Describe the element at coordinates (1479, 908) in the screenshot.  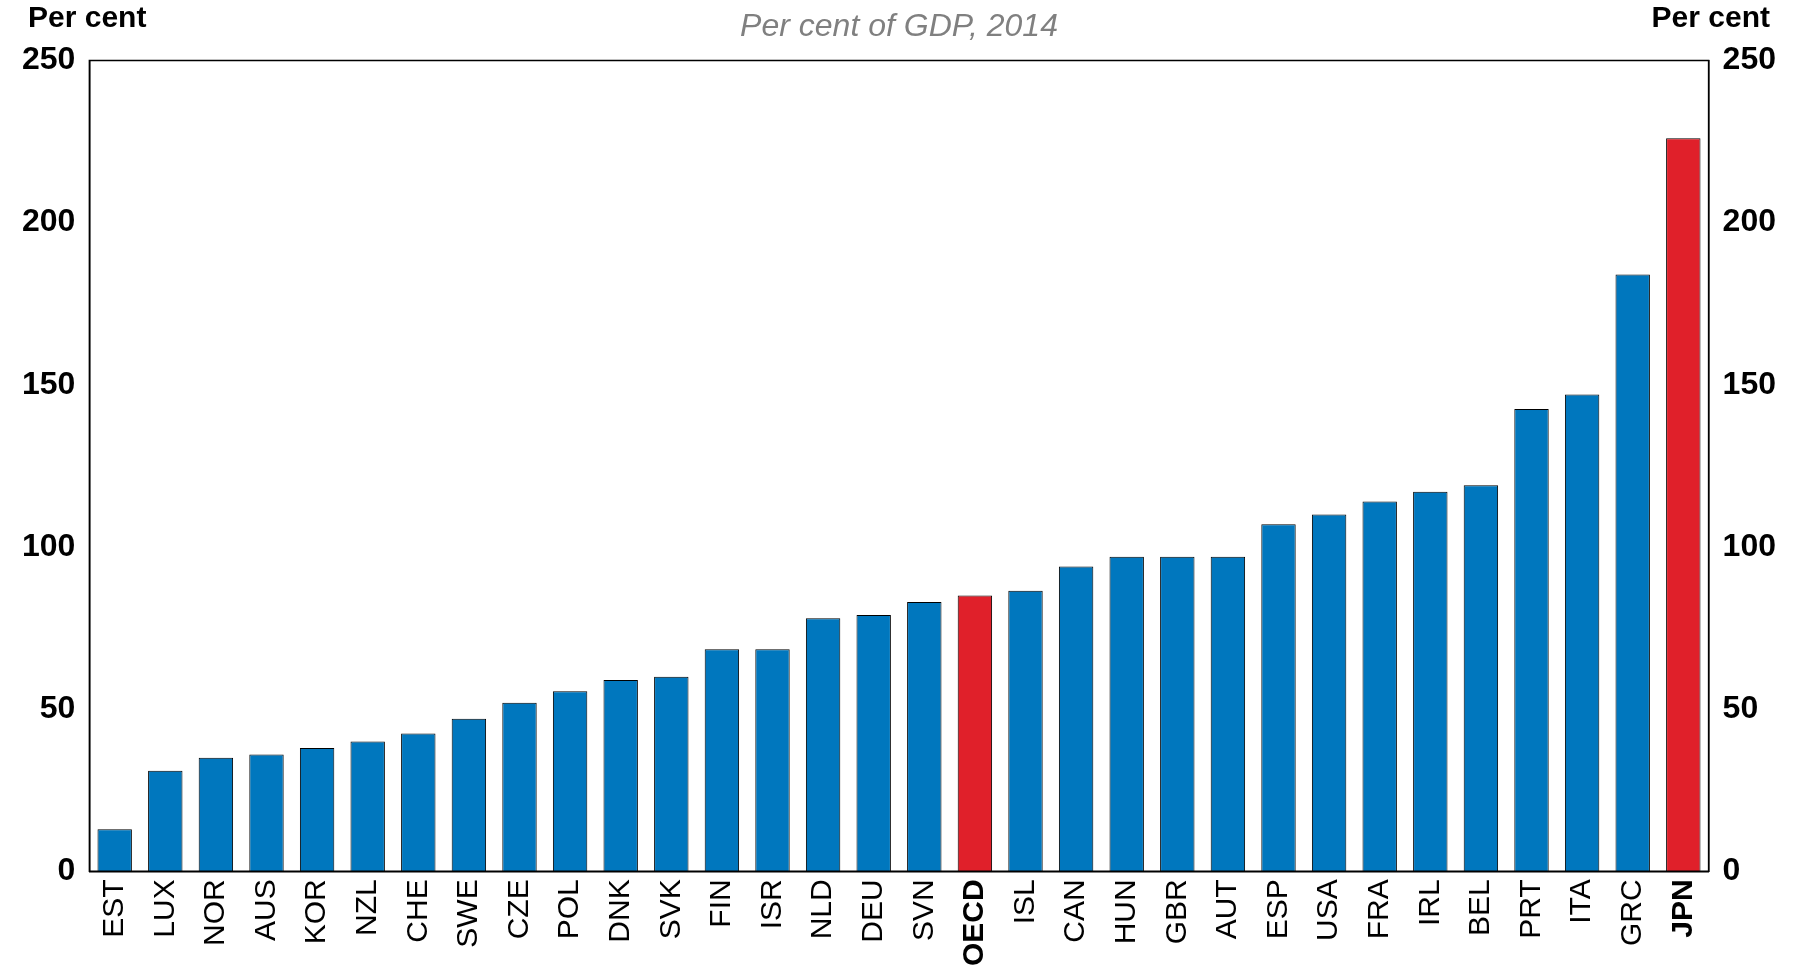
I see `x-tick-label: BEL` at that location.